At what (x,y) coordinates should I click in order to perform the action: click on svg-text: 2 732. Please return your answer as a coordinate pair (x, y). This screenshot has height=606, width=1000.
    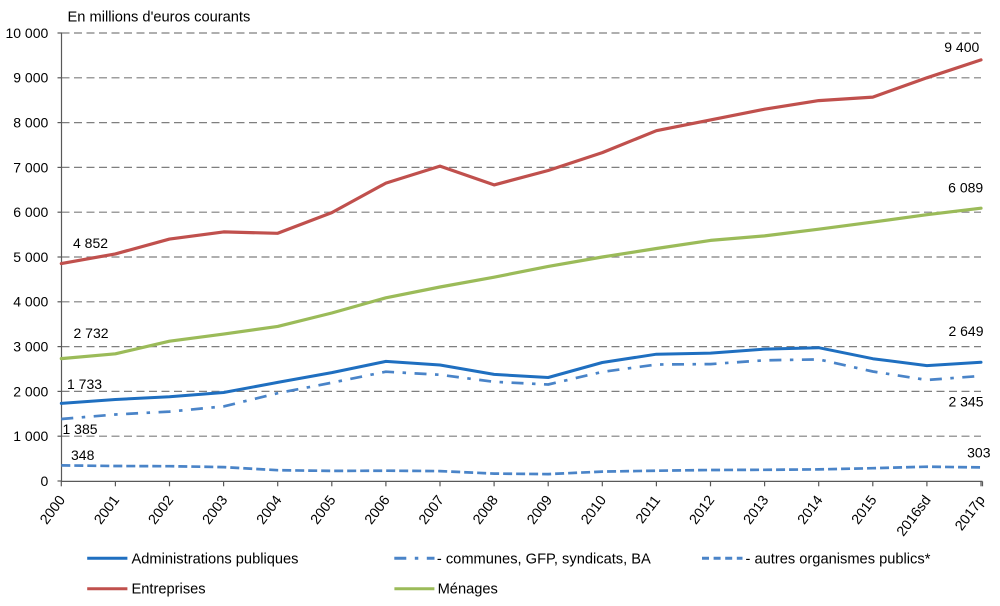
    Looking at the image, I should click on (91, 333).